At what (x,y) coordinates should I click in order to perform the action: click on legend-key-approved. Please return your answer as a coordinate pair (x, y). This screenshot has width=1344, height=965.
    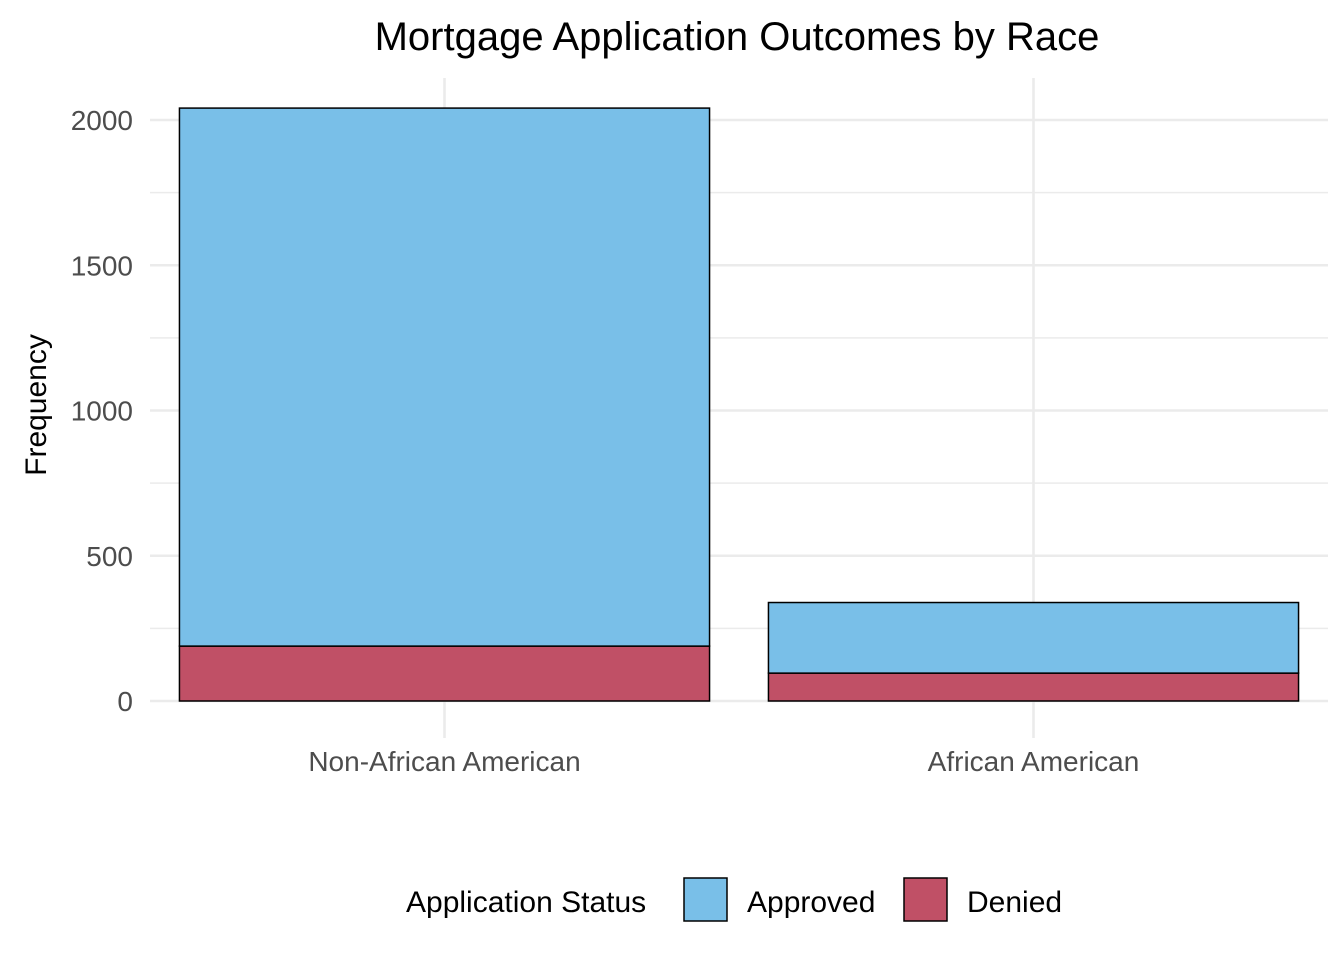
    Looking at the image, I should click on (705, 899).